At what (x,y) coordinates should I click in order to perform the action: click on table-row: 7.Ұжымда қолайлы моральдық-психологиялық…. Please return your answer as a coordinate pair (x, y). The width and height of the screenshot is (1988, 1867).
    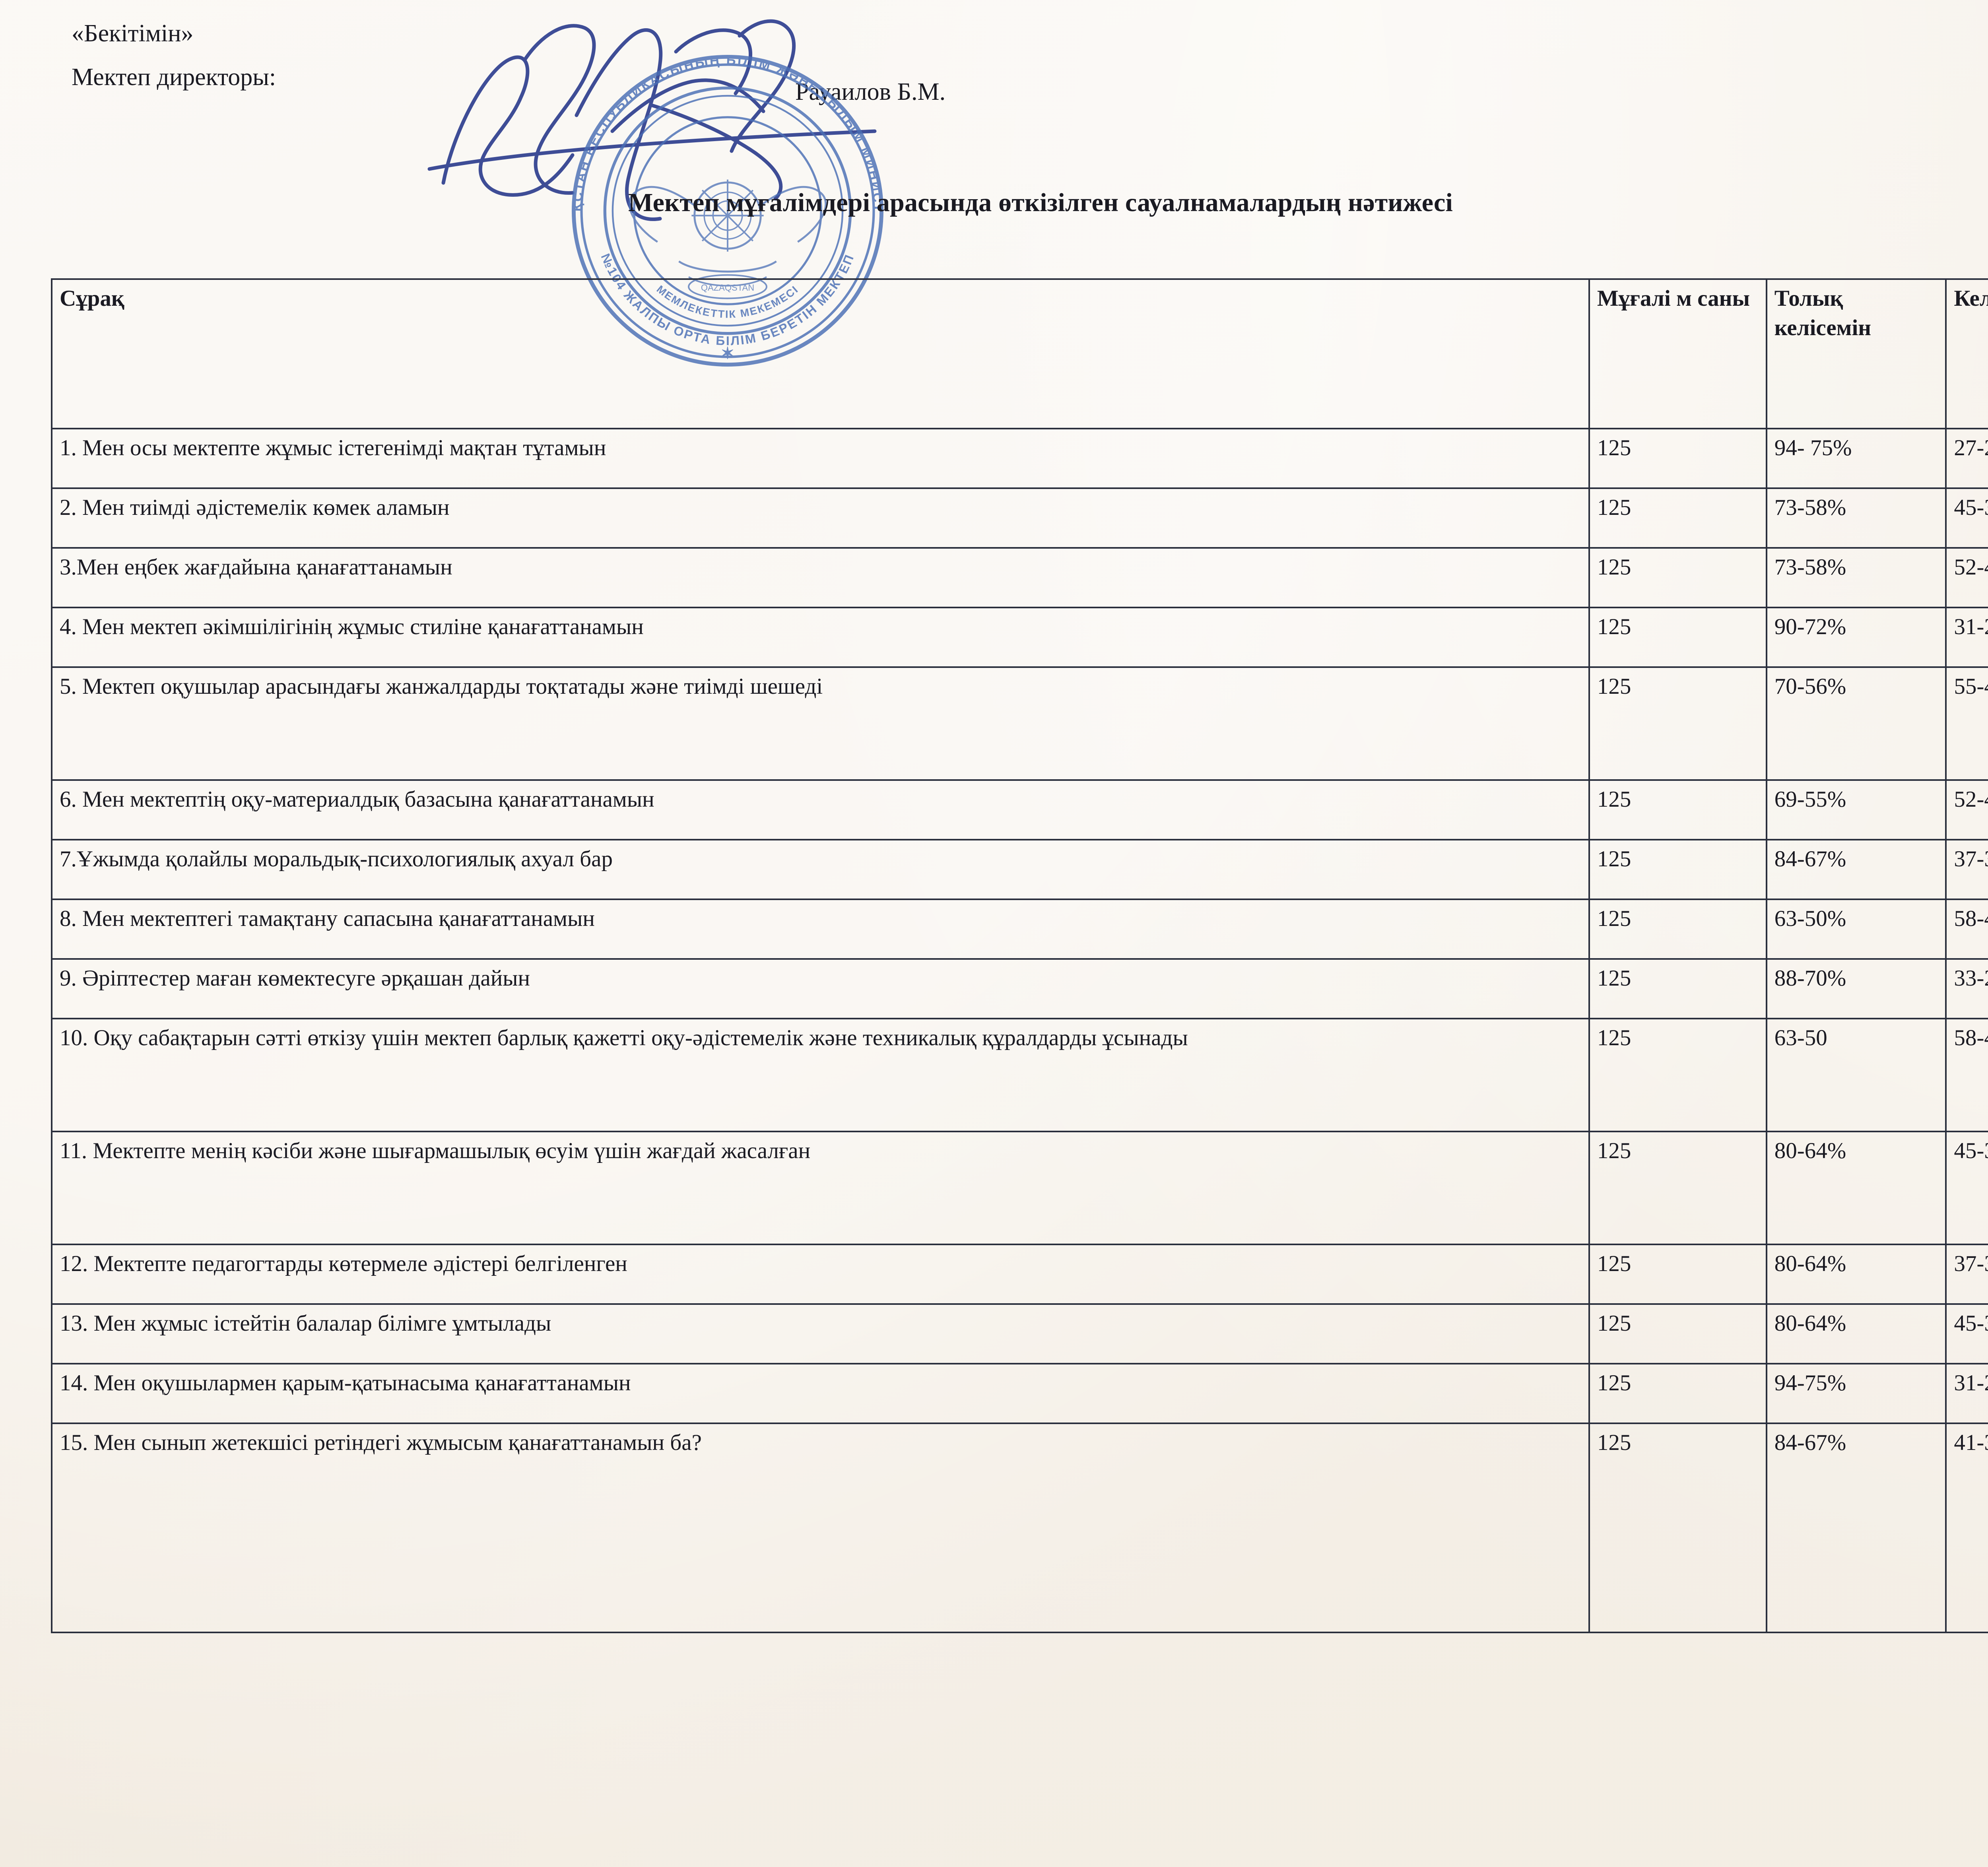
    Looking at the image, I should click on (1019, 870).